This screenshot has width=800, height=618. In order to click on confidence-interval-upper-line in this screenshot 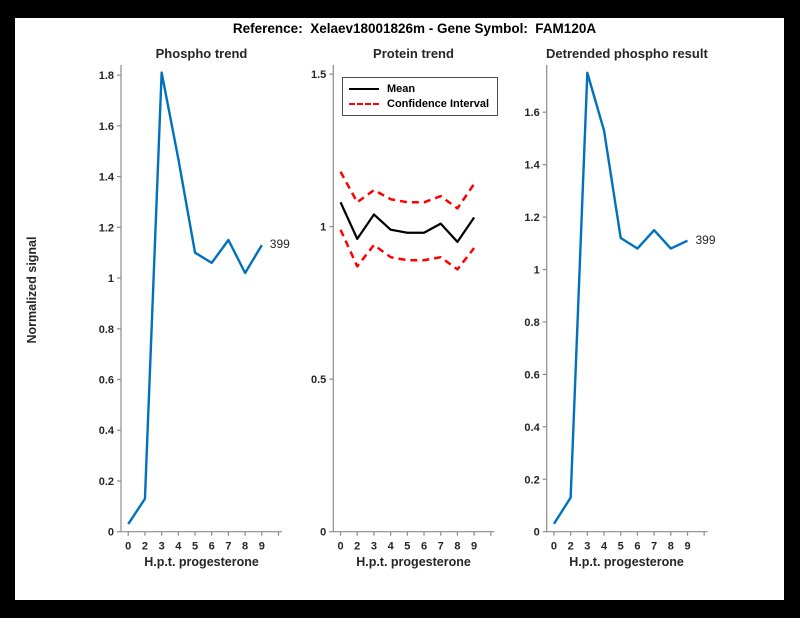, I will do `click(407, 190)`.